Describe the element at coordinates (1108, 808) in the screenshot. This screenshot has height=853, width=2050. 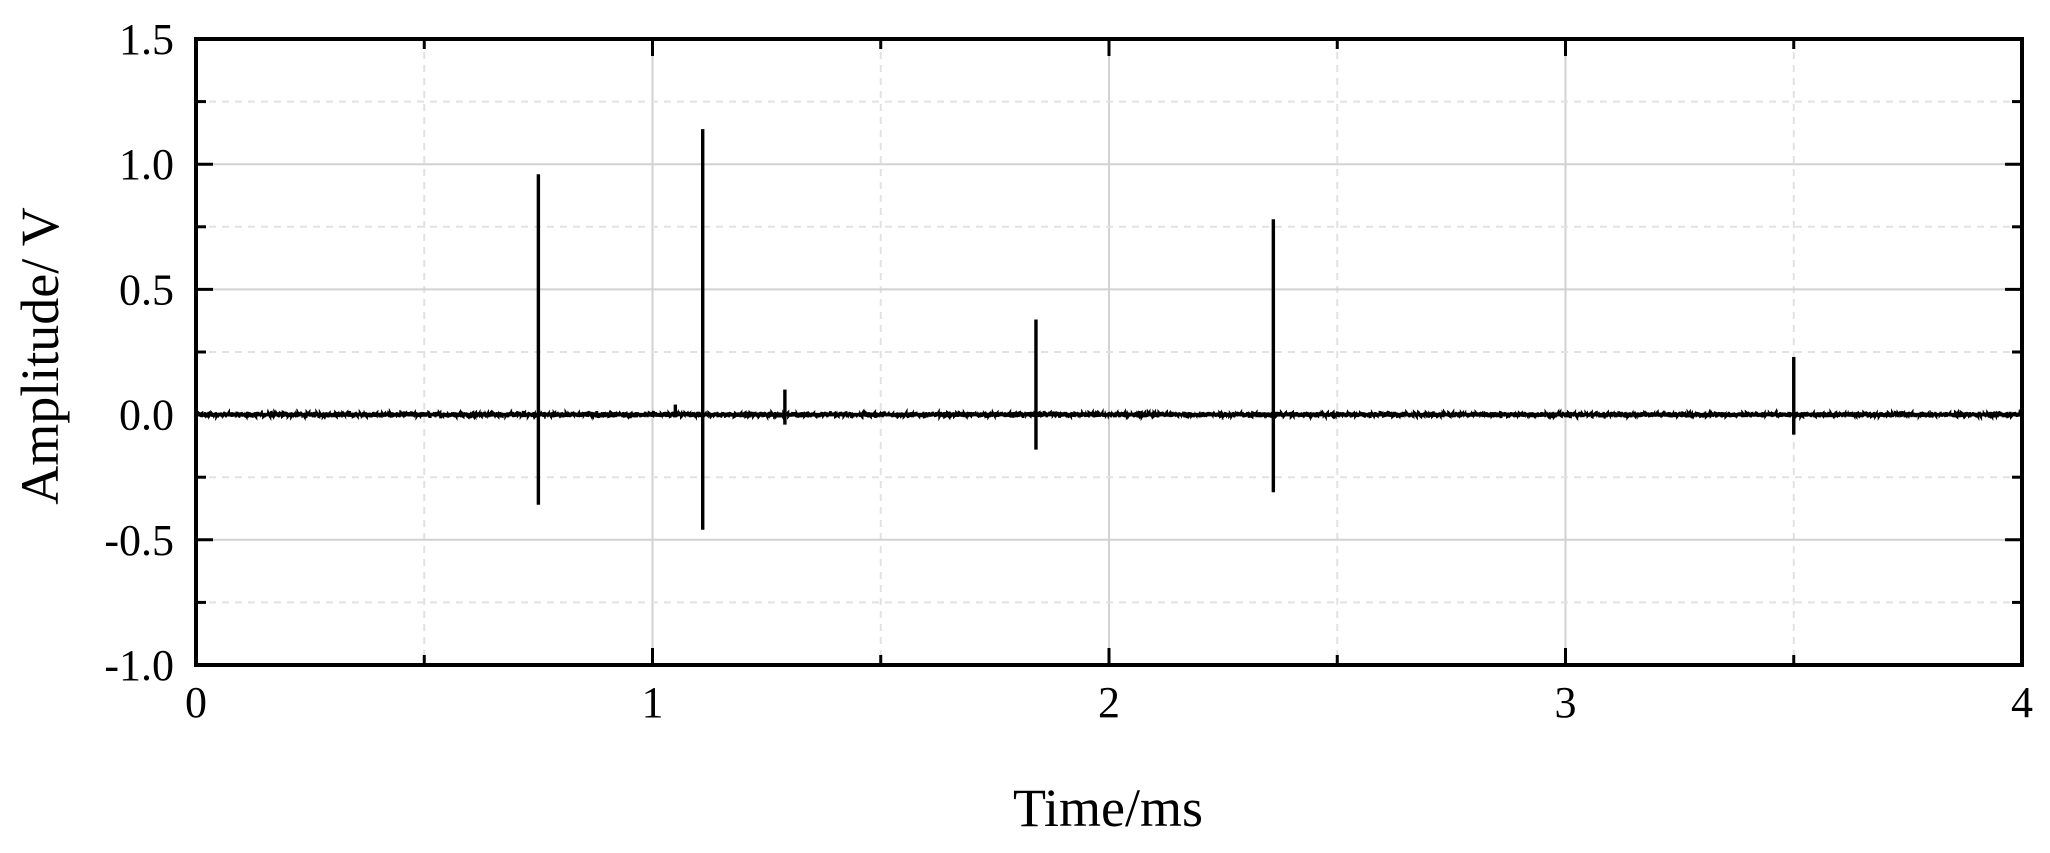
I see `x-axis-title: Time/ms` at that location.